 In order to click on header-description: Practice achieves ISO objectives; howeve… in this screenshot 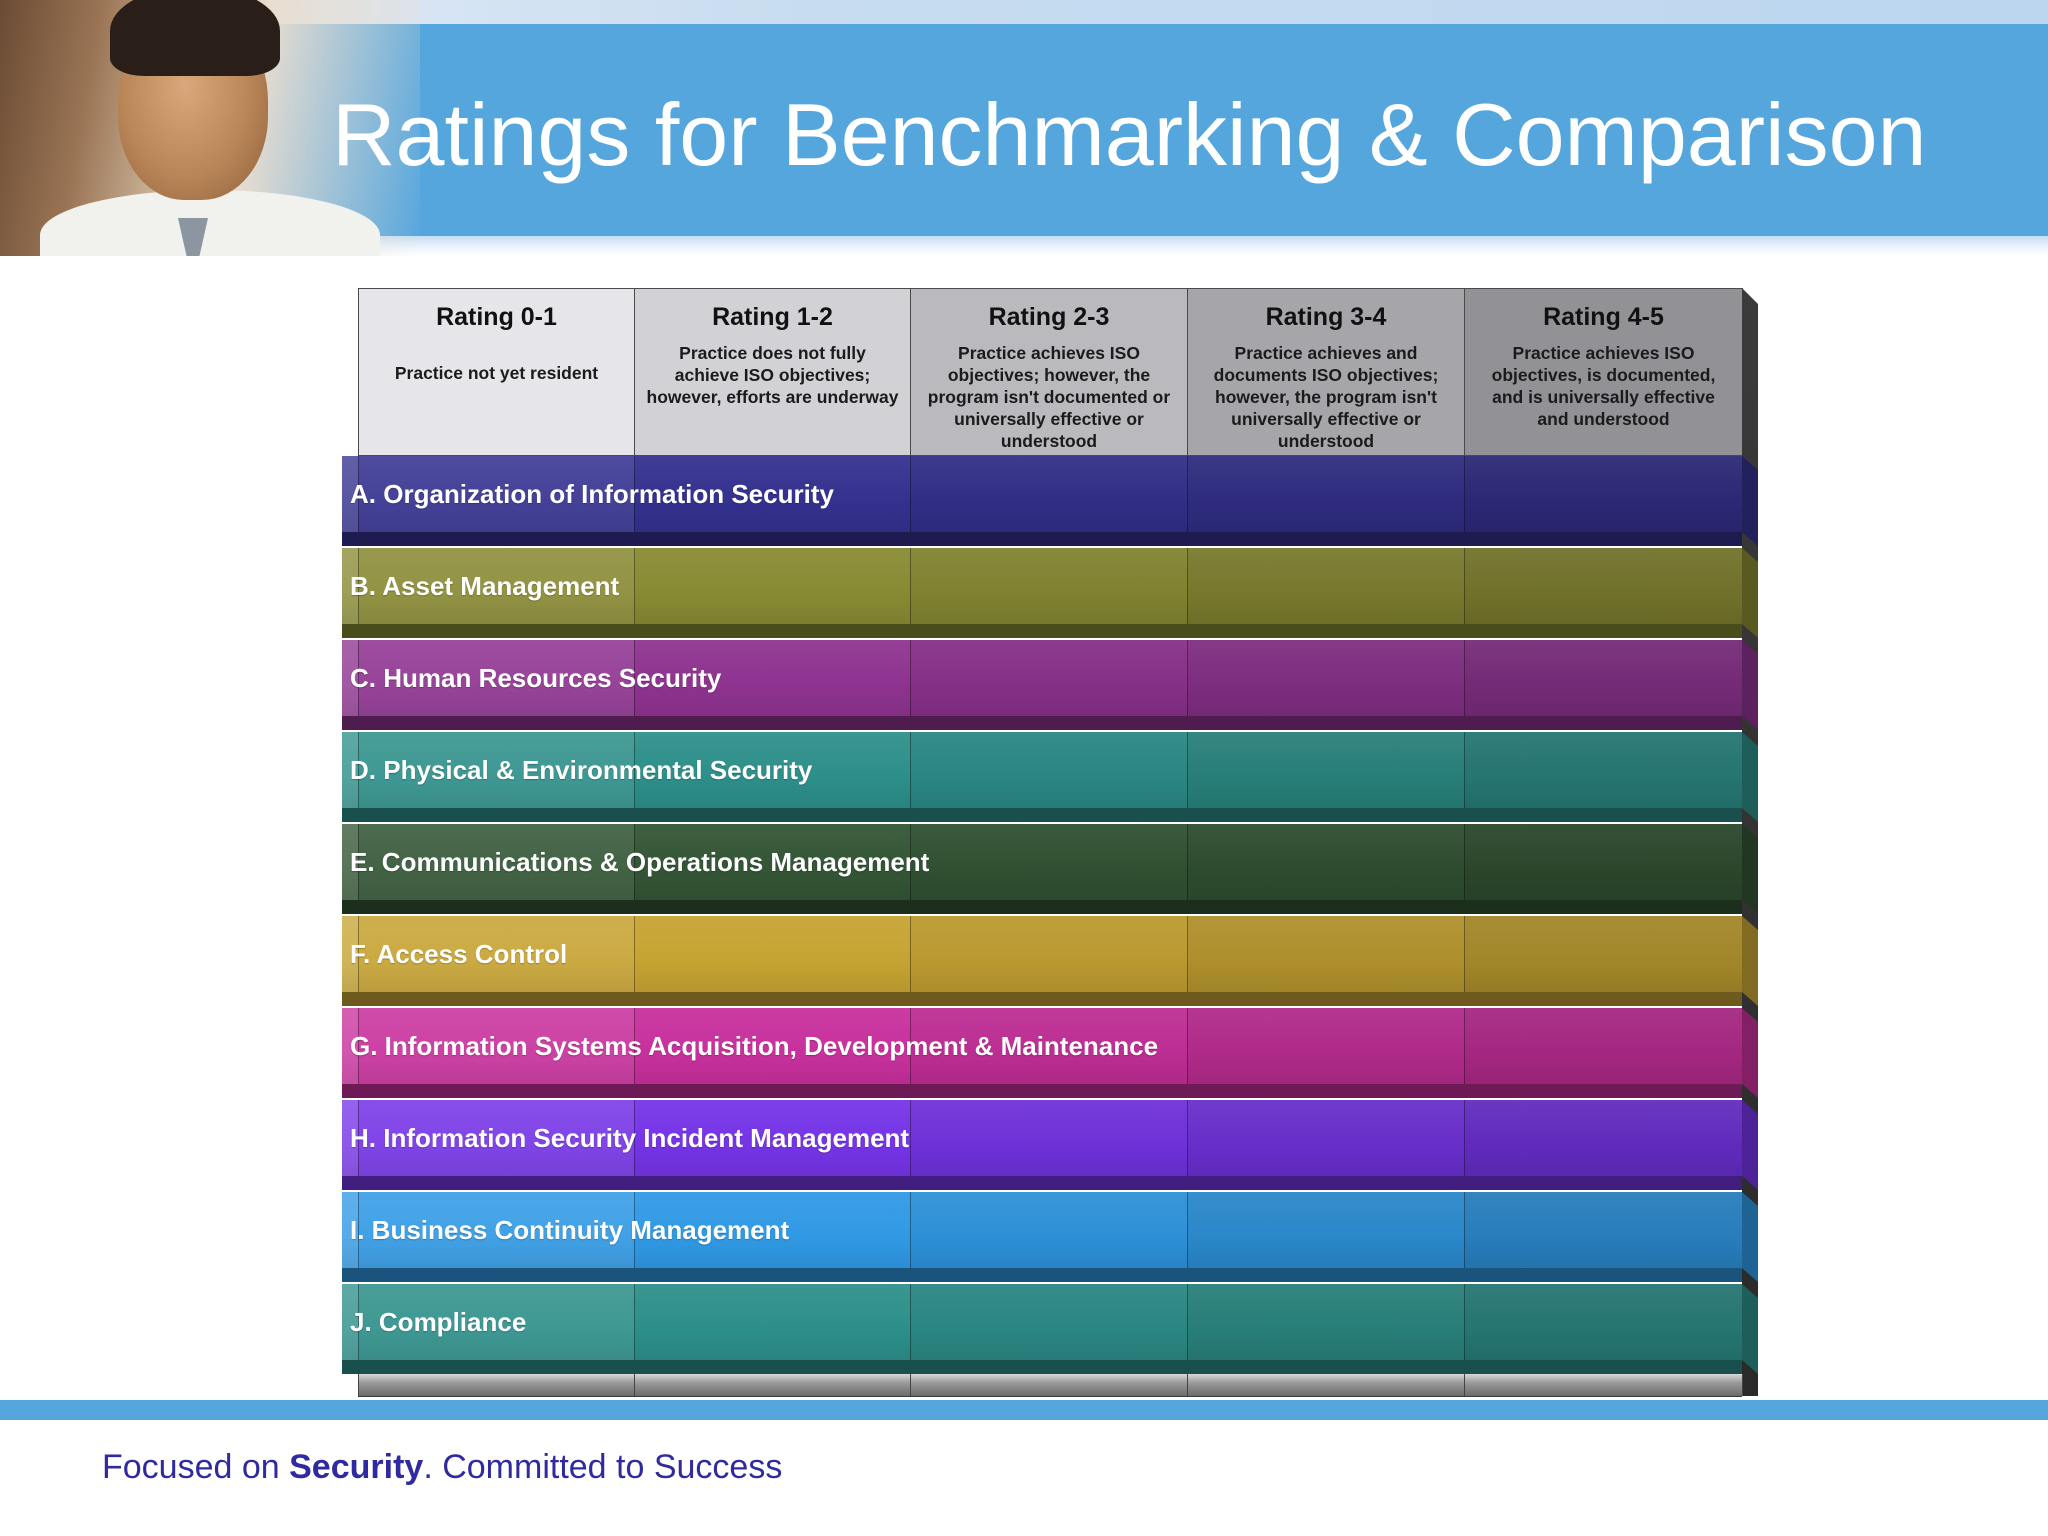, I will do `click(1049, 397)`.